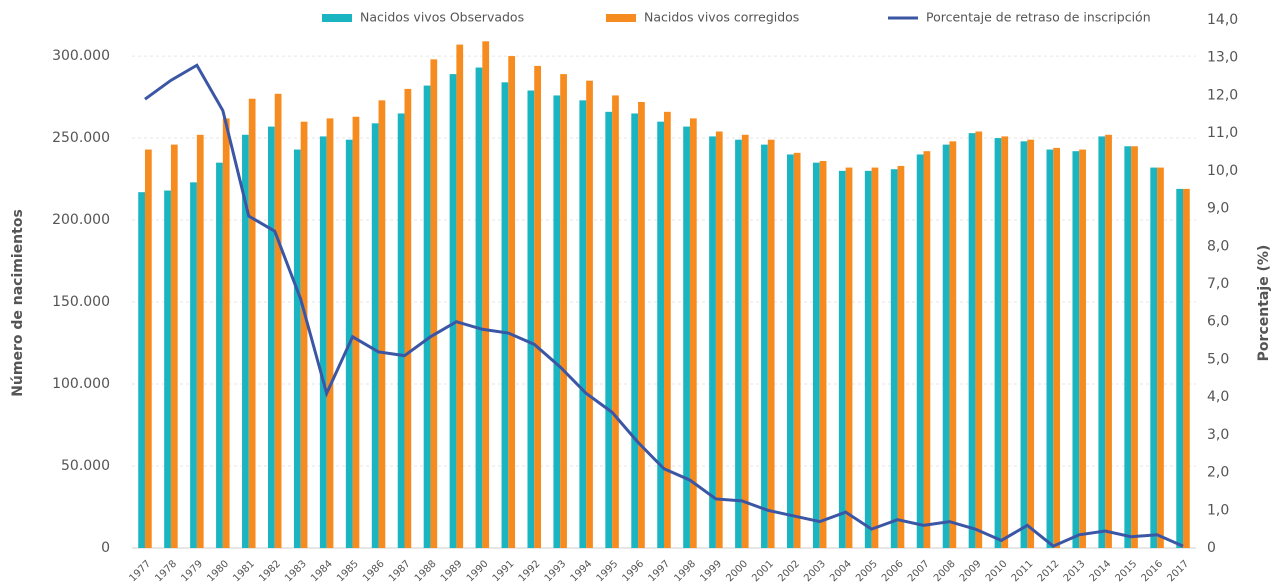 This screenshot has width=1279, height=585. I want to click on x-tick-label: 1982, so click(270, 571).